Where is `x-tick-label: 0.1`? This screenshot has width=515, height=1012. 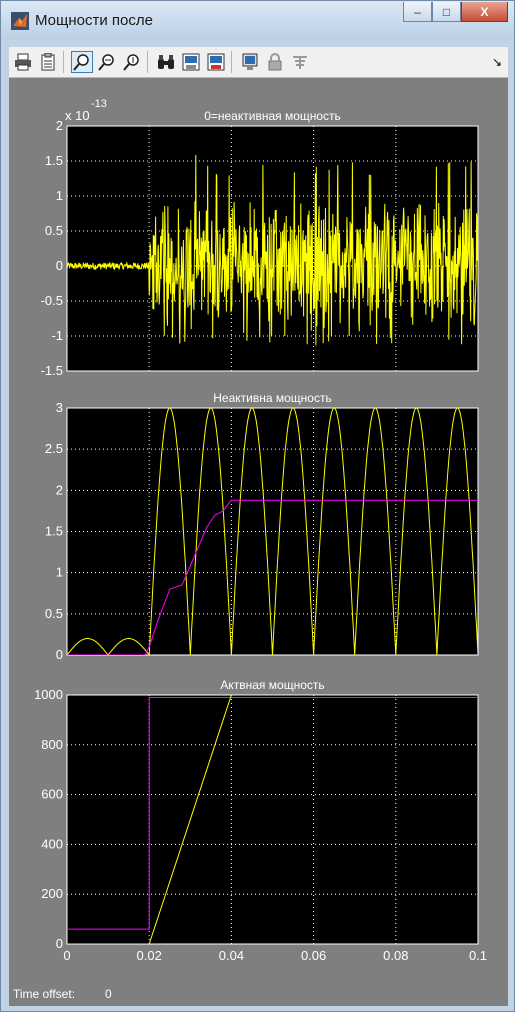
x-tick-label: 0.1 is located at coordinates (478, 955).